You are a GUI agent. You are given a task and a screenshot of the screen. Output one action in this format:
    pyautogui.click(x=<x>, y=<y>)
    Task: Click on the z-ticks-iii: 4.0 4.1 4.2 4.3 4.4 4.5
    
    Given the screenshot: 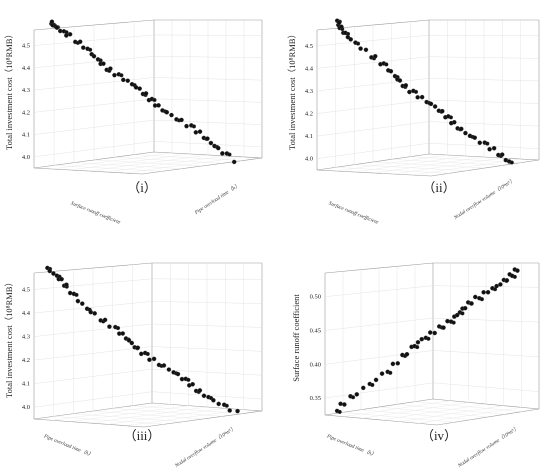 What is the action you would take?
    pyautogui.click(x=26, y=348)
    